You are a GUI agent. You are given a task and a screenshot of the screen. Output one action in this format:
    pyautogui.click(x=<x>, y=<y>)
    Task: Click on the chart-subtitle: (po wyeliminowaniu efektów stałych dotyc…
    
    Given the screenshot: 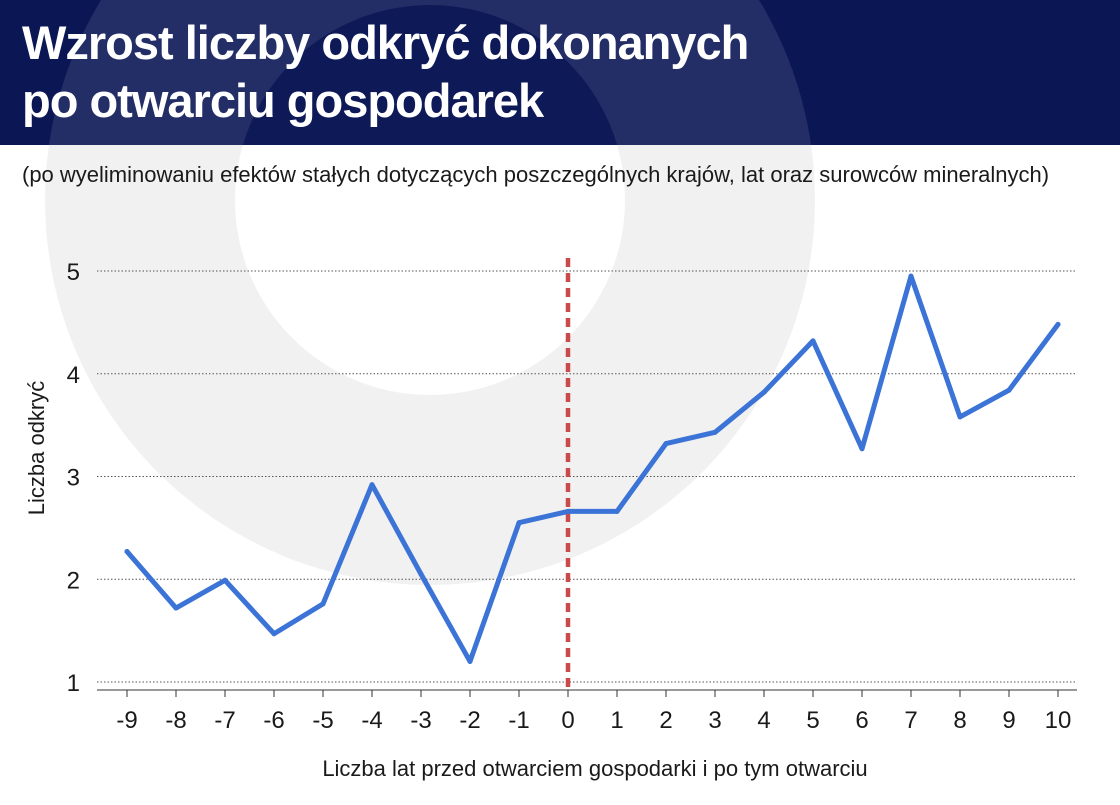 What is the action you would take?
    pyautogui.click(x=536, y=174)
    